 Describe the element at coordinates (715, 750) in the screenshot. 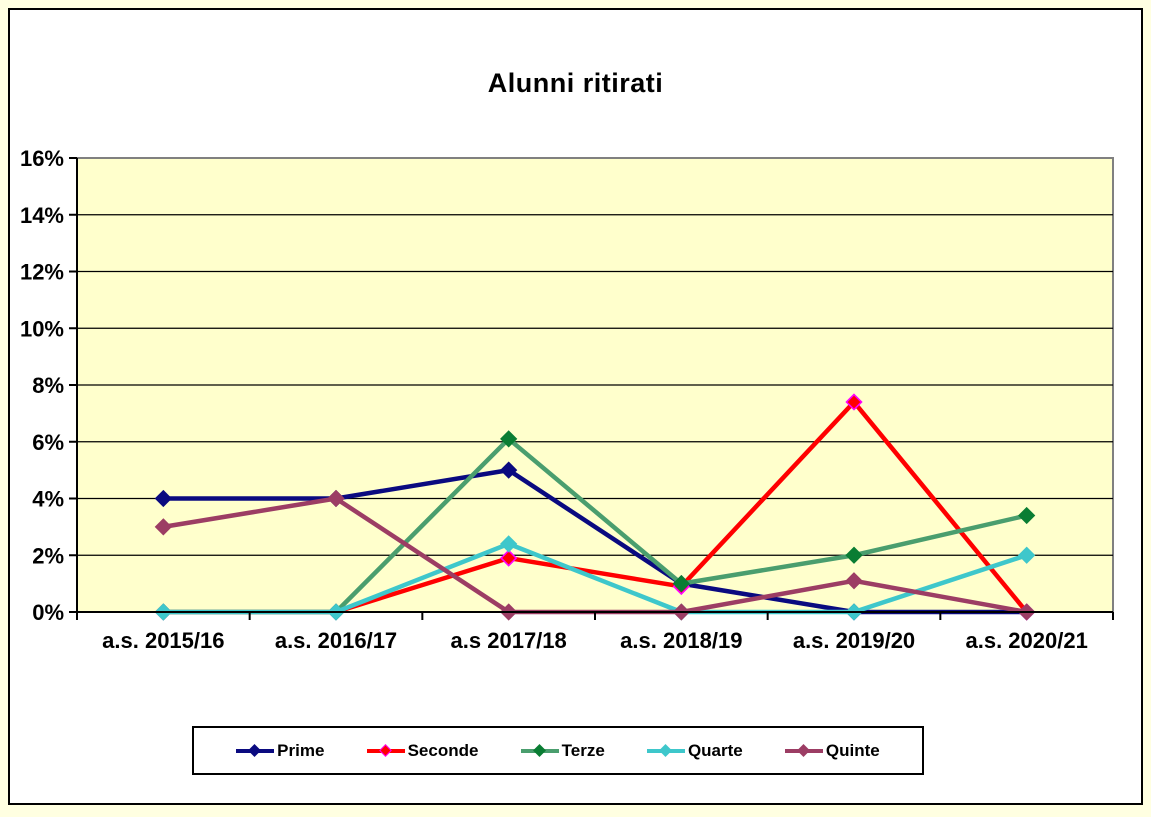

I see `legend-label: Quarte` at that location.